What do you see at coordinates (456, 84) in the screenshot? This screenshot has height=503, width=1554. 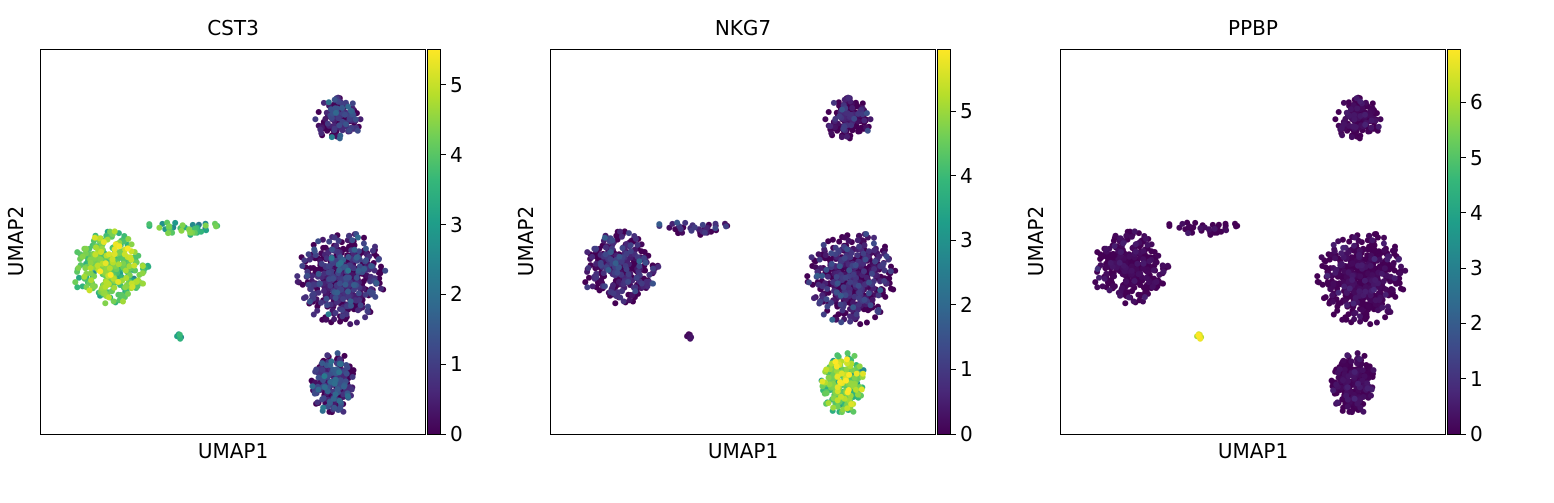 I see `colorbar-tick-label: 5` at bounding box center [456, 84].